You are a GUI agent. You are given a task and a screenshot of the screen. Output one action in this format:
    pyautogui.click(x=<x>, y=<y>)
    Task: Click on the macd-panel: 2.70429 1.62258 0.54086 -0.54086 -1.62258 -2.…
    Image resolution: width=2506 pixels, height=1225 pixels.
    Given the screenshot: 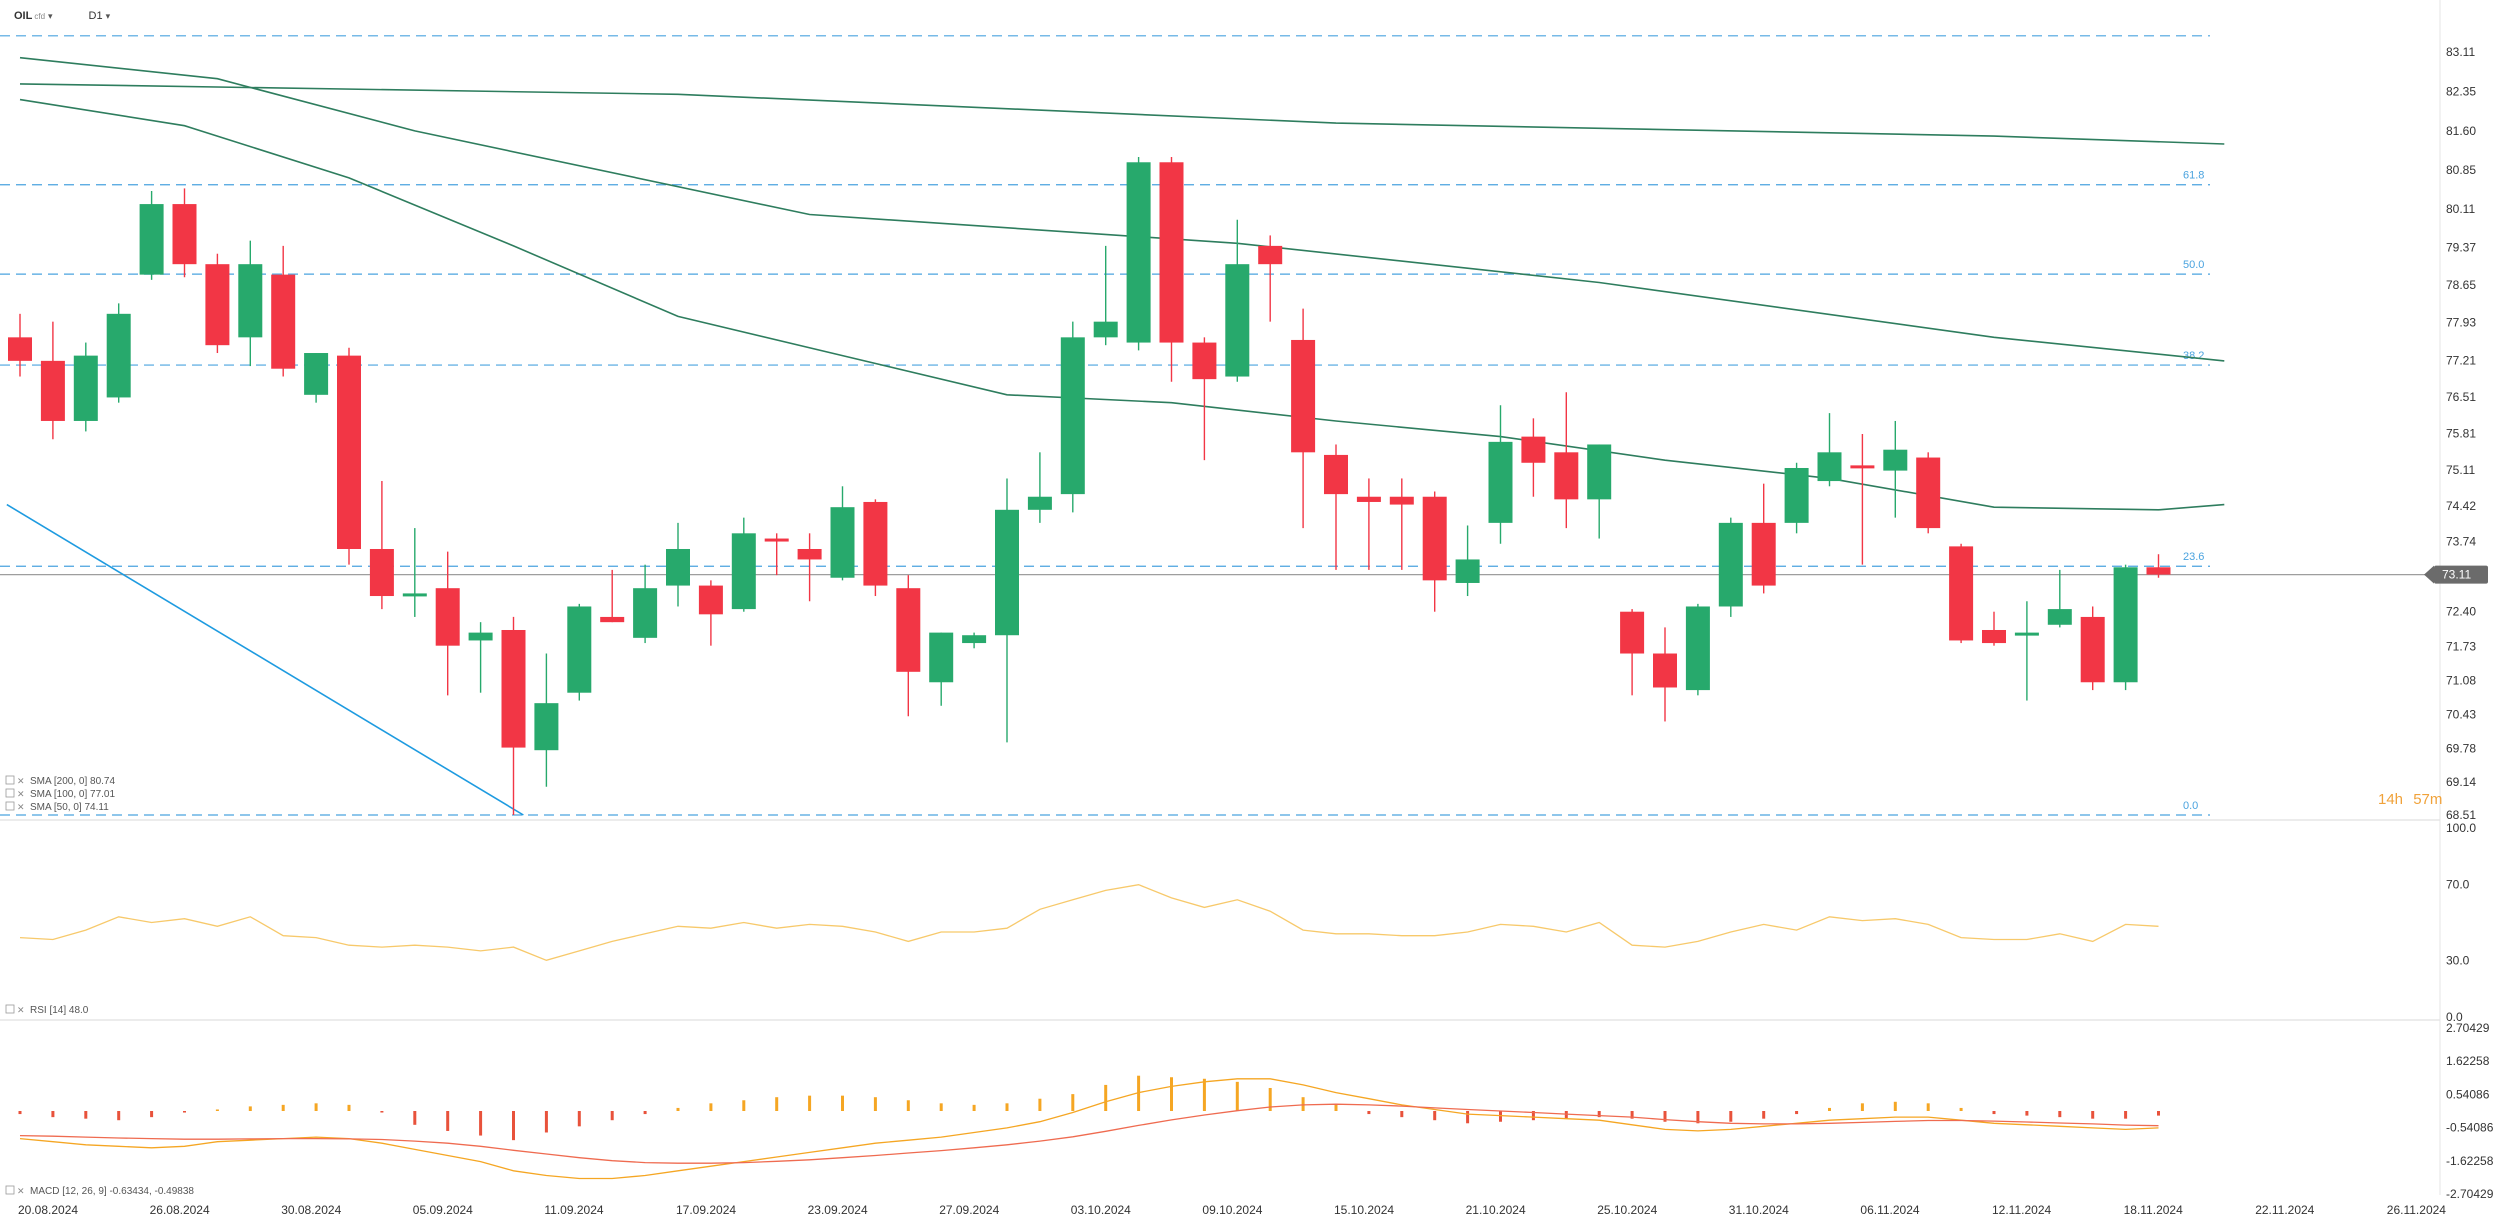 What is the action you would take?
    pyautogui.click(x=1256, y=1111)
    